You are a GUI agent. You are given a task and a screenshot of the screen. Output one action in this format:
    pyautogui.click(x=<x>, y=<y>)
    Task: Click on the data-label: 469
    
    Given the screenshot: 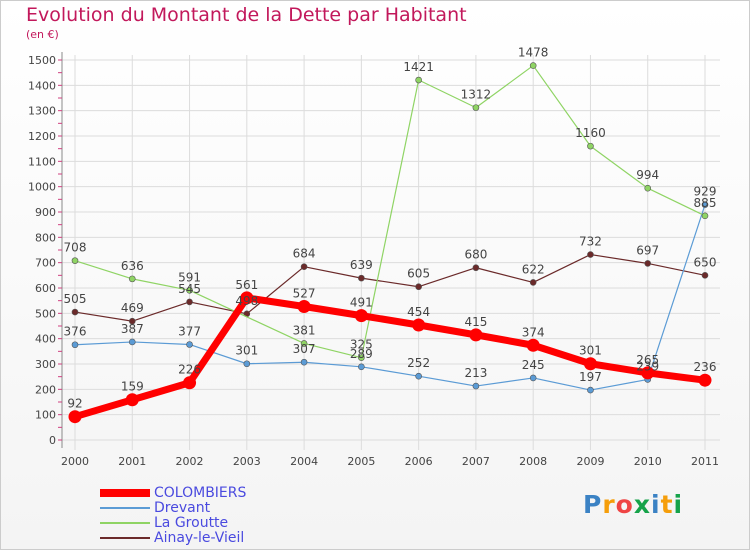 What is the action you would take?
    pyautogui.click(x=132, y=308)
    